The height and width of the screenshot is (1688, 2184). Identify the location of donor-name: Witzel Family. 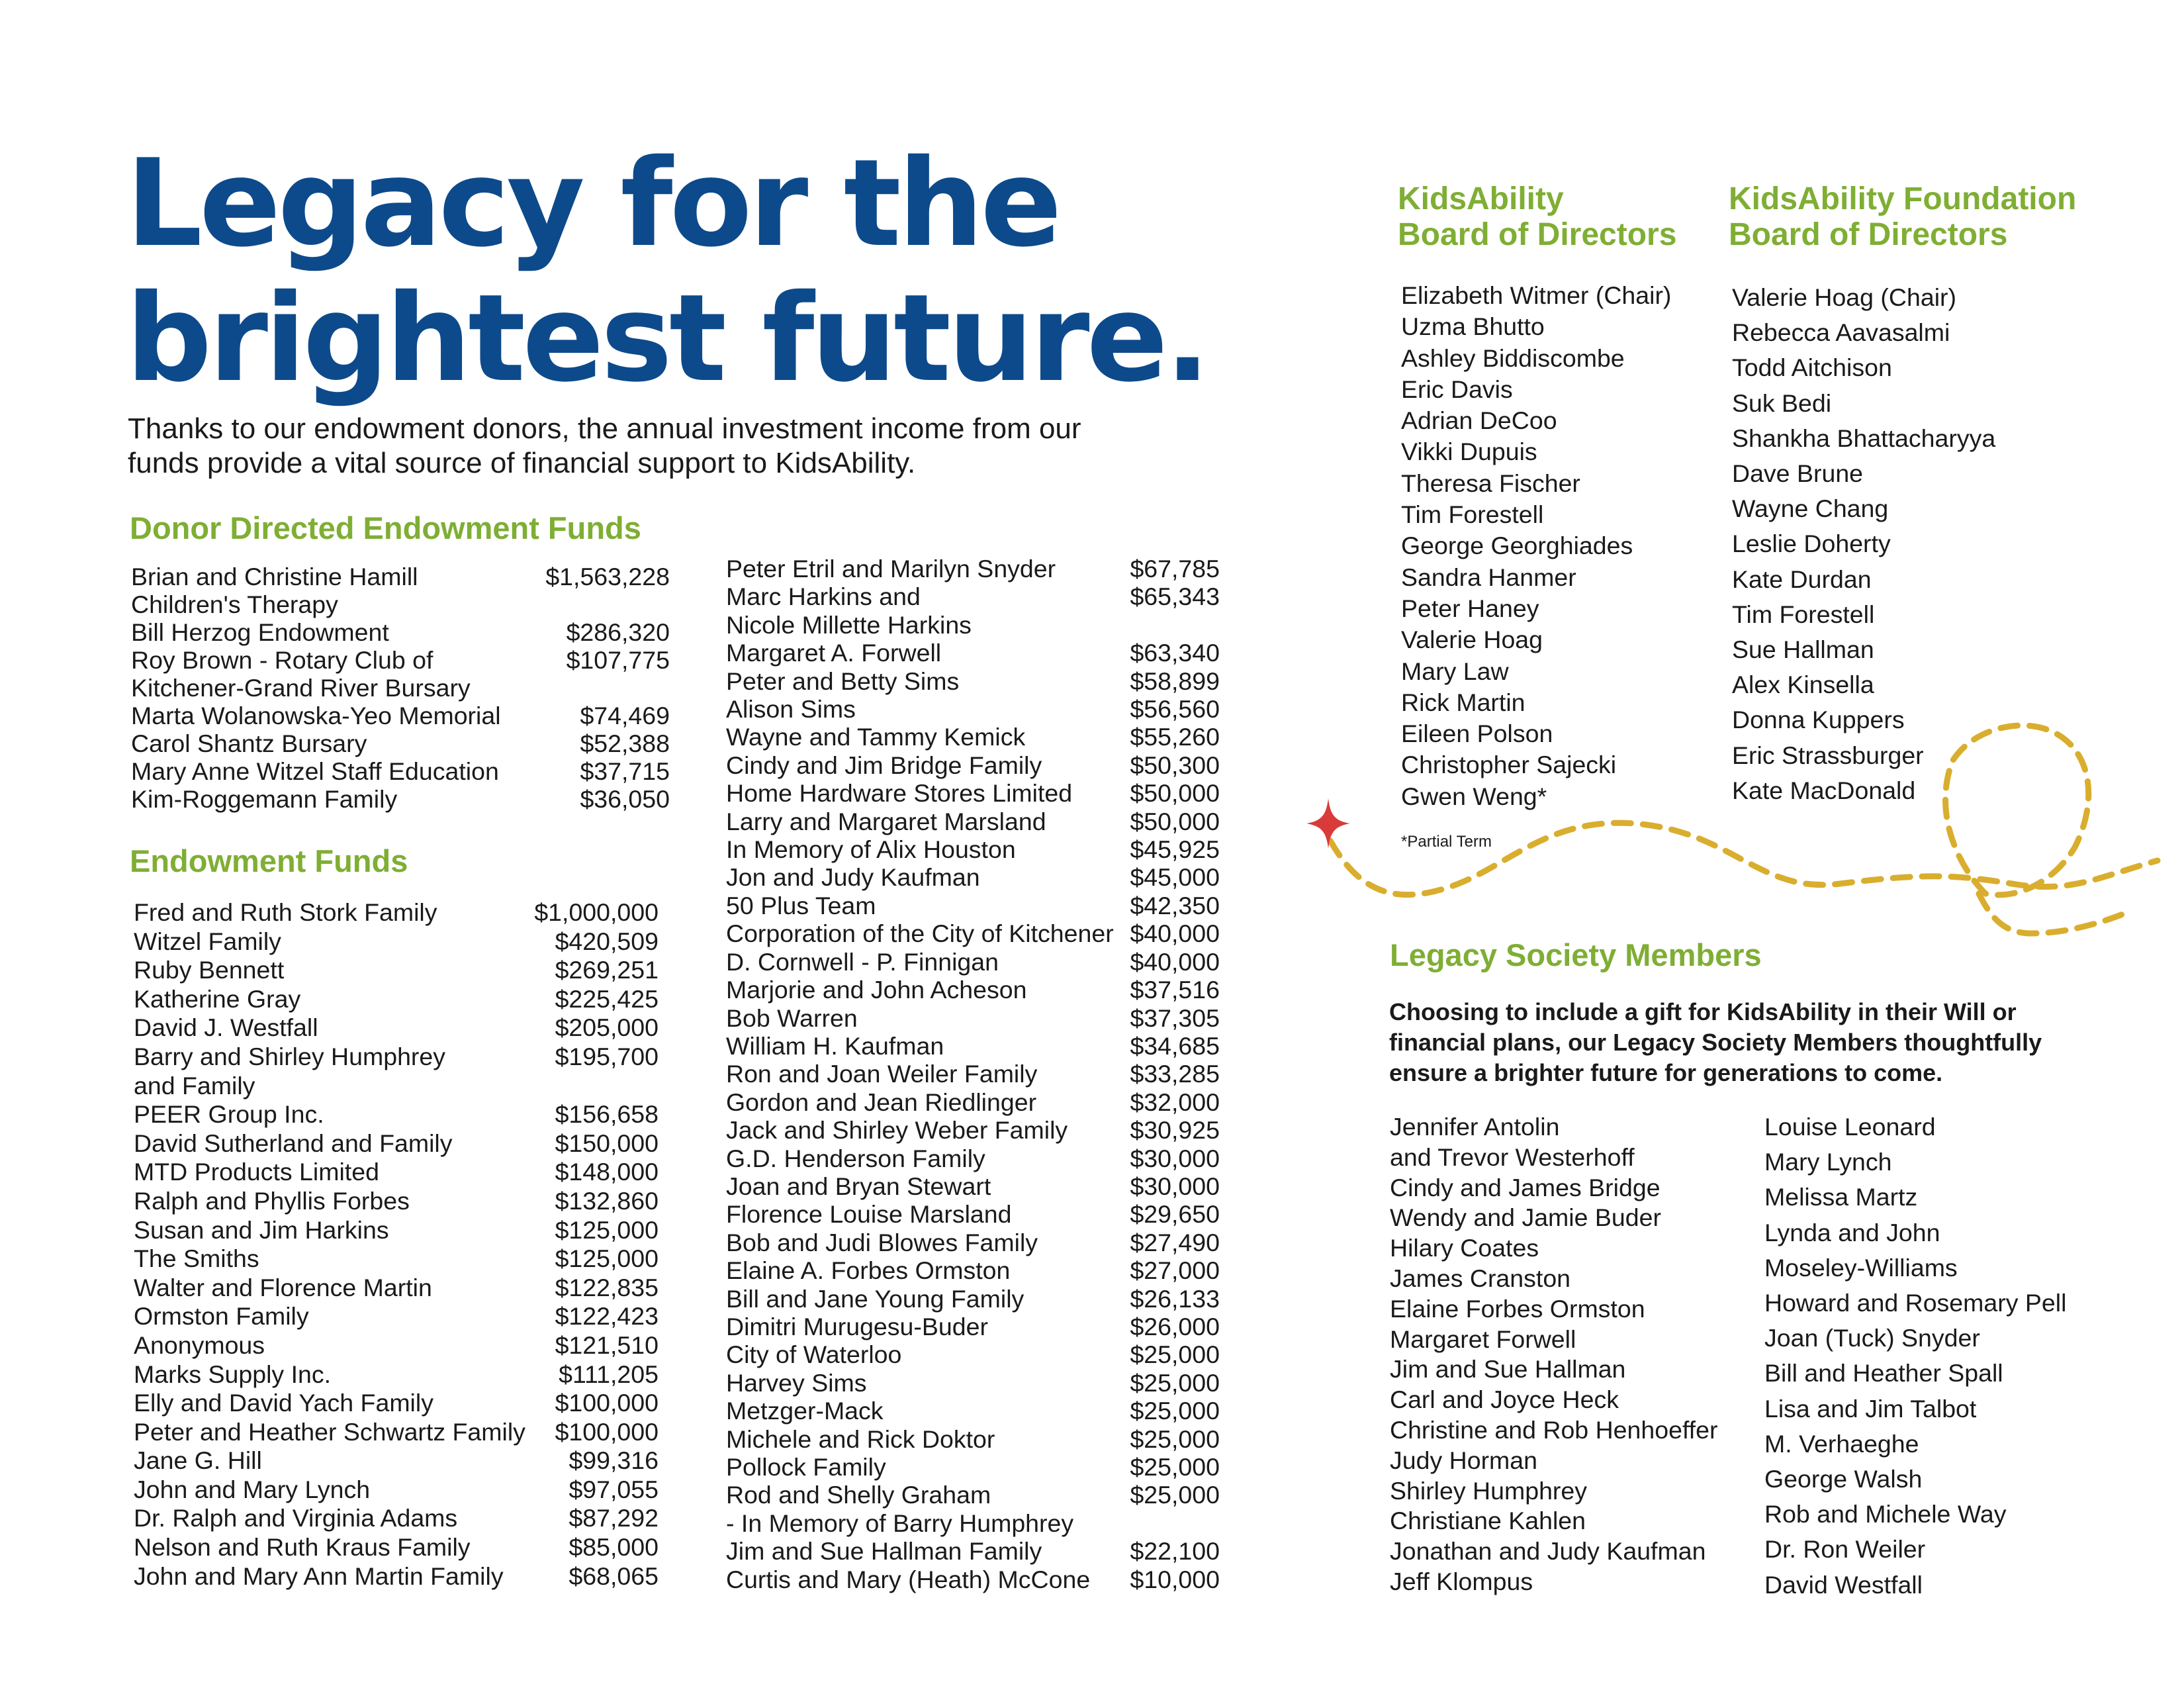
(208, 941).